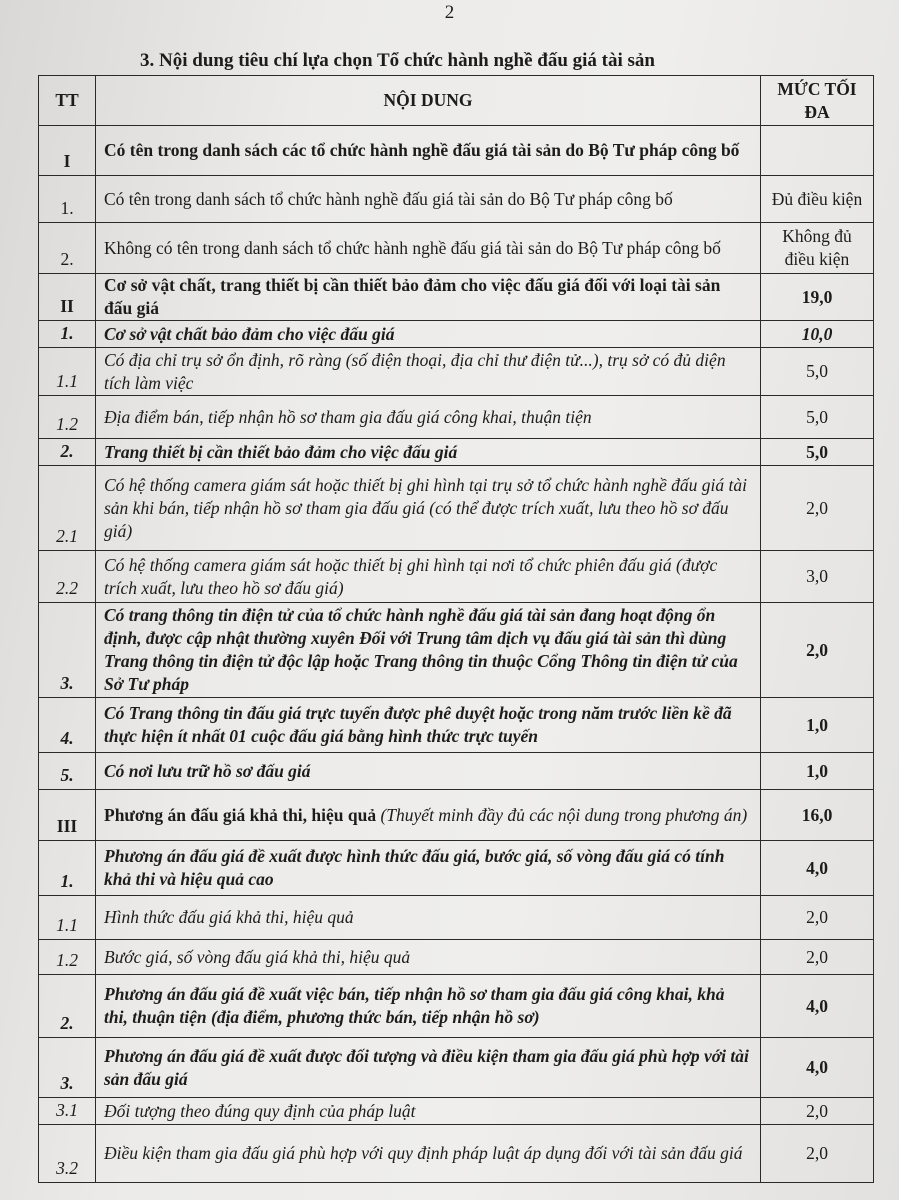  I want to click on row-content: Hình thức đấu giá khả thi, hiệu quả, so click(428, 917).